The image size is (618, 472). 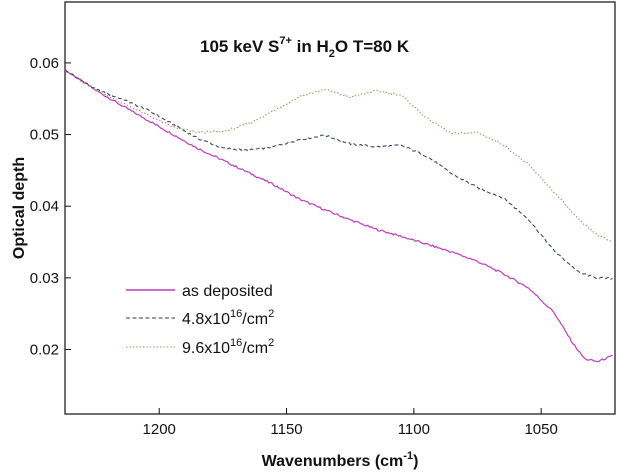 What do you see at coordinates (228, 318) in the screenshot?
I see `legend-label-4-8e16: 4.8x1016/cm2` at bounding box center [228, 318].